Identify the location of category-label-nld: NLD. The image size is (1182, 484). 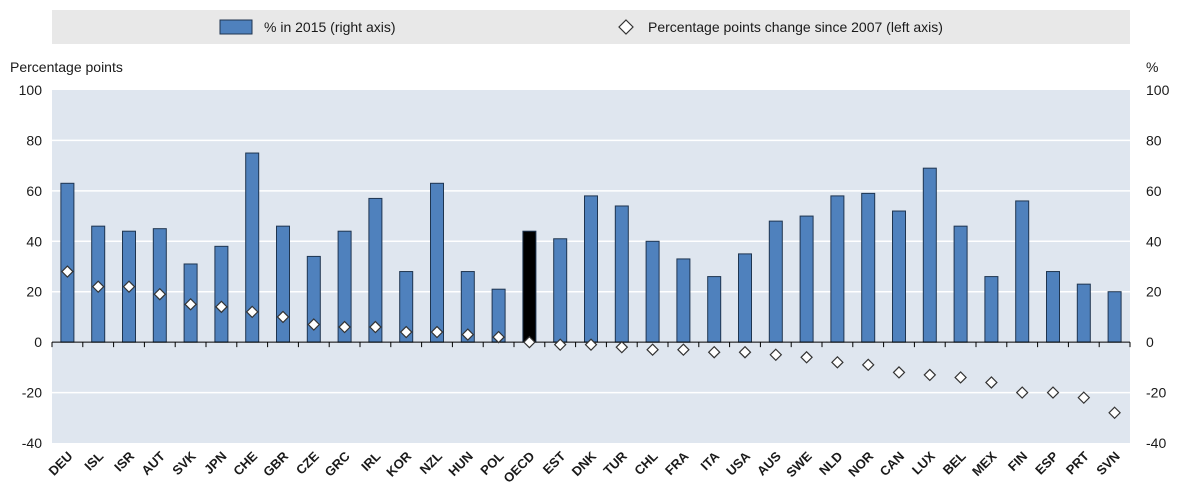
(830, 463).